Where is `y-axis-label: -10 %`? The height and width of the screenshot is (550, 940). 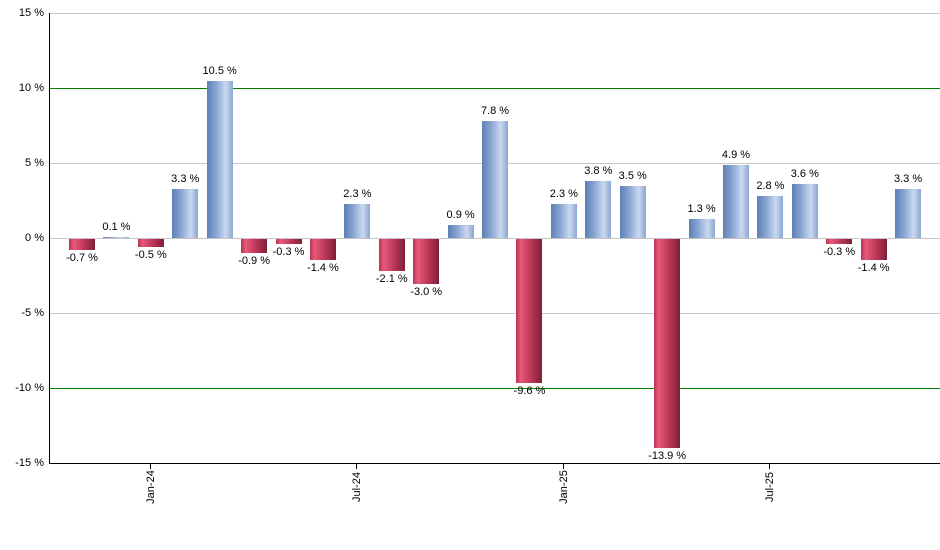 y-axis-label: -10 % is located at coordinates (29, 388).